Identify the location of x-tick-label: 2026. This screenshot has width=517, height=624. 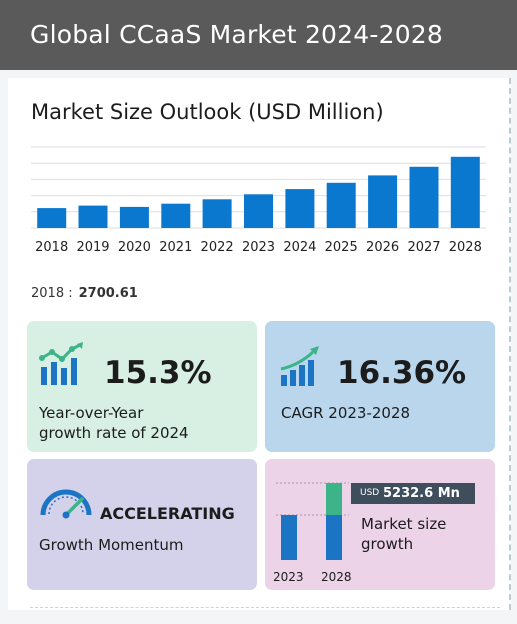
(382, 247).